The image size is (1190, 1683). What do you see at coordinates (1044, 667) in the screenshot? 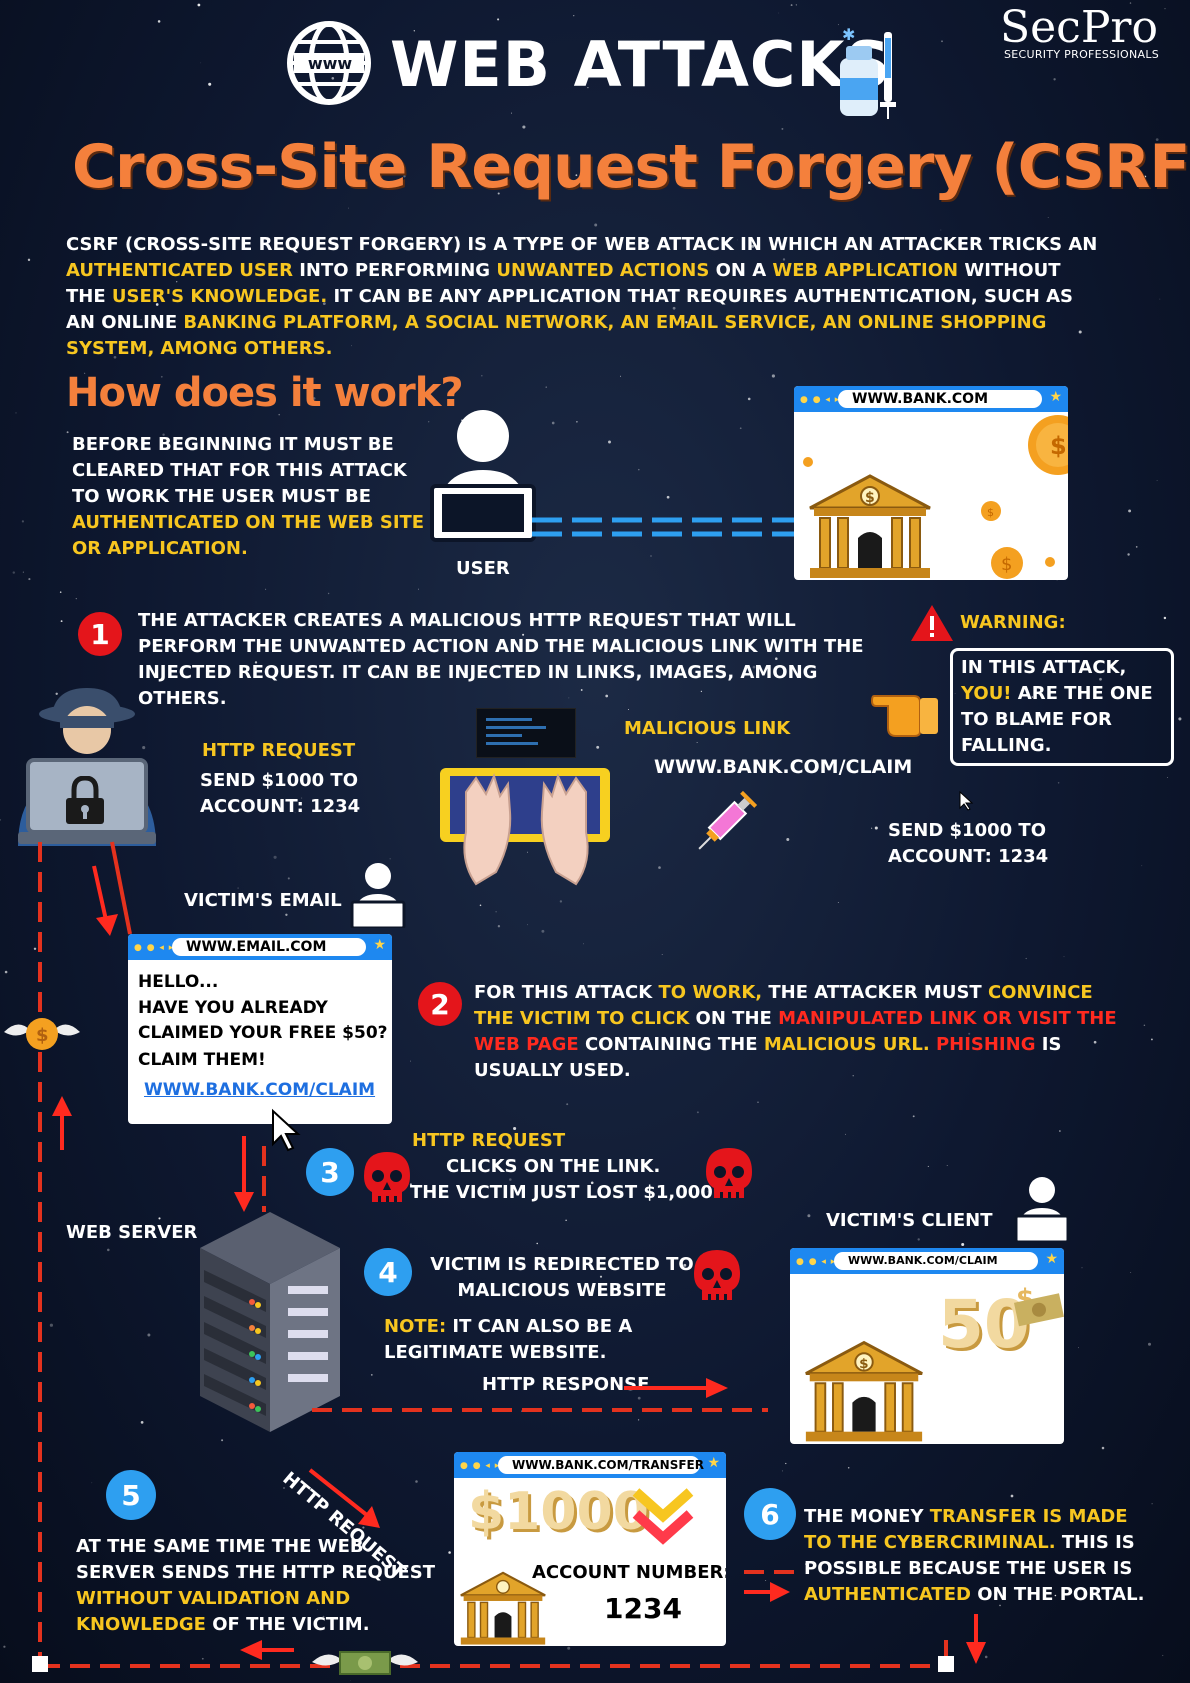
I see `warning-text-segment: IN THIS ATTACK,` at bounding box center [1044, 667].